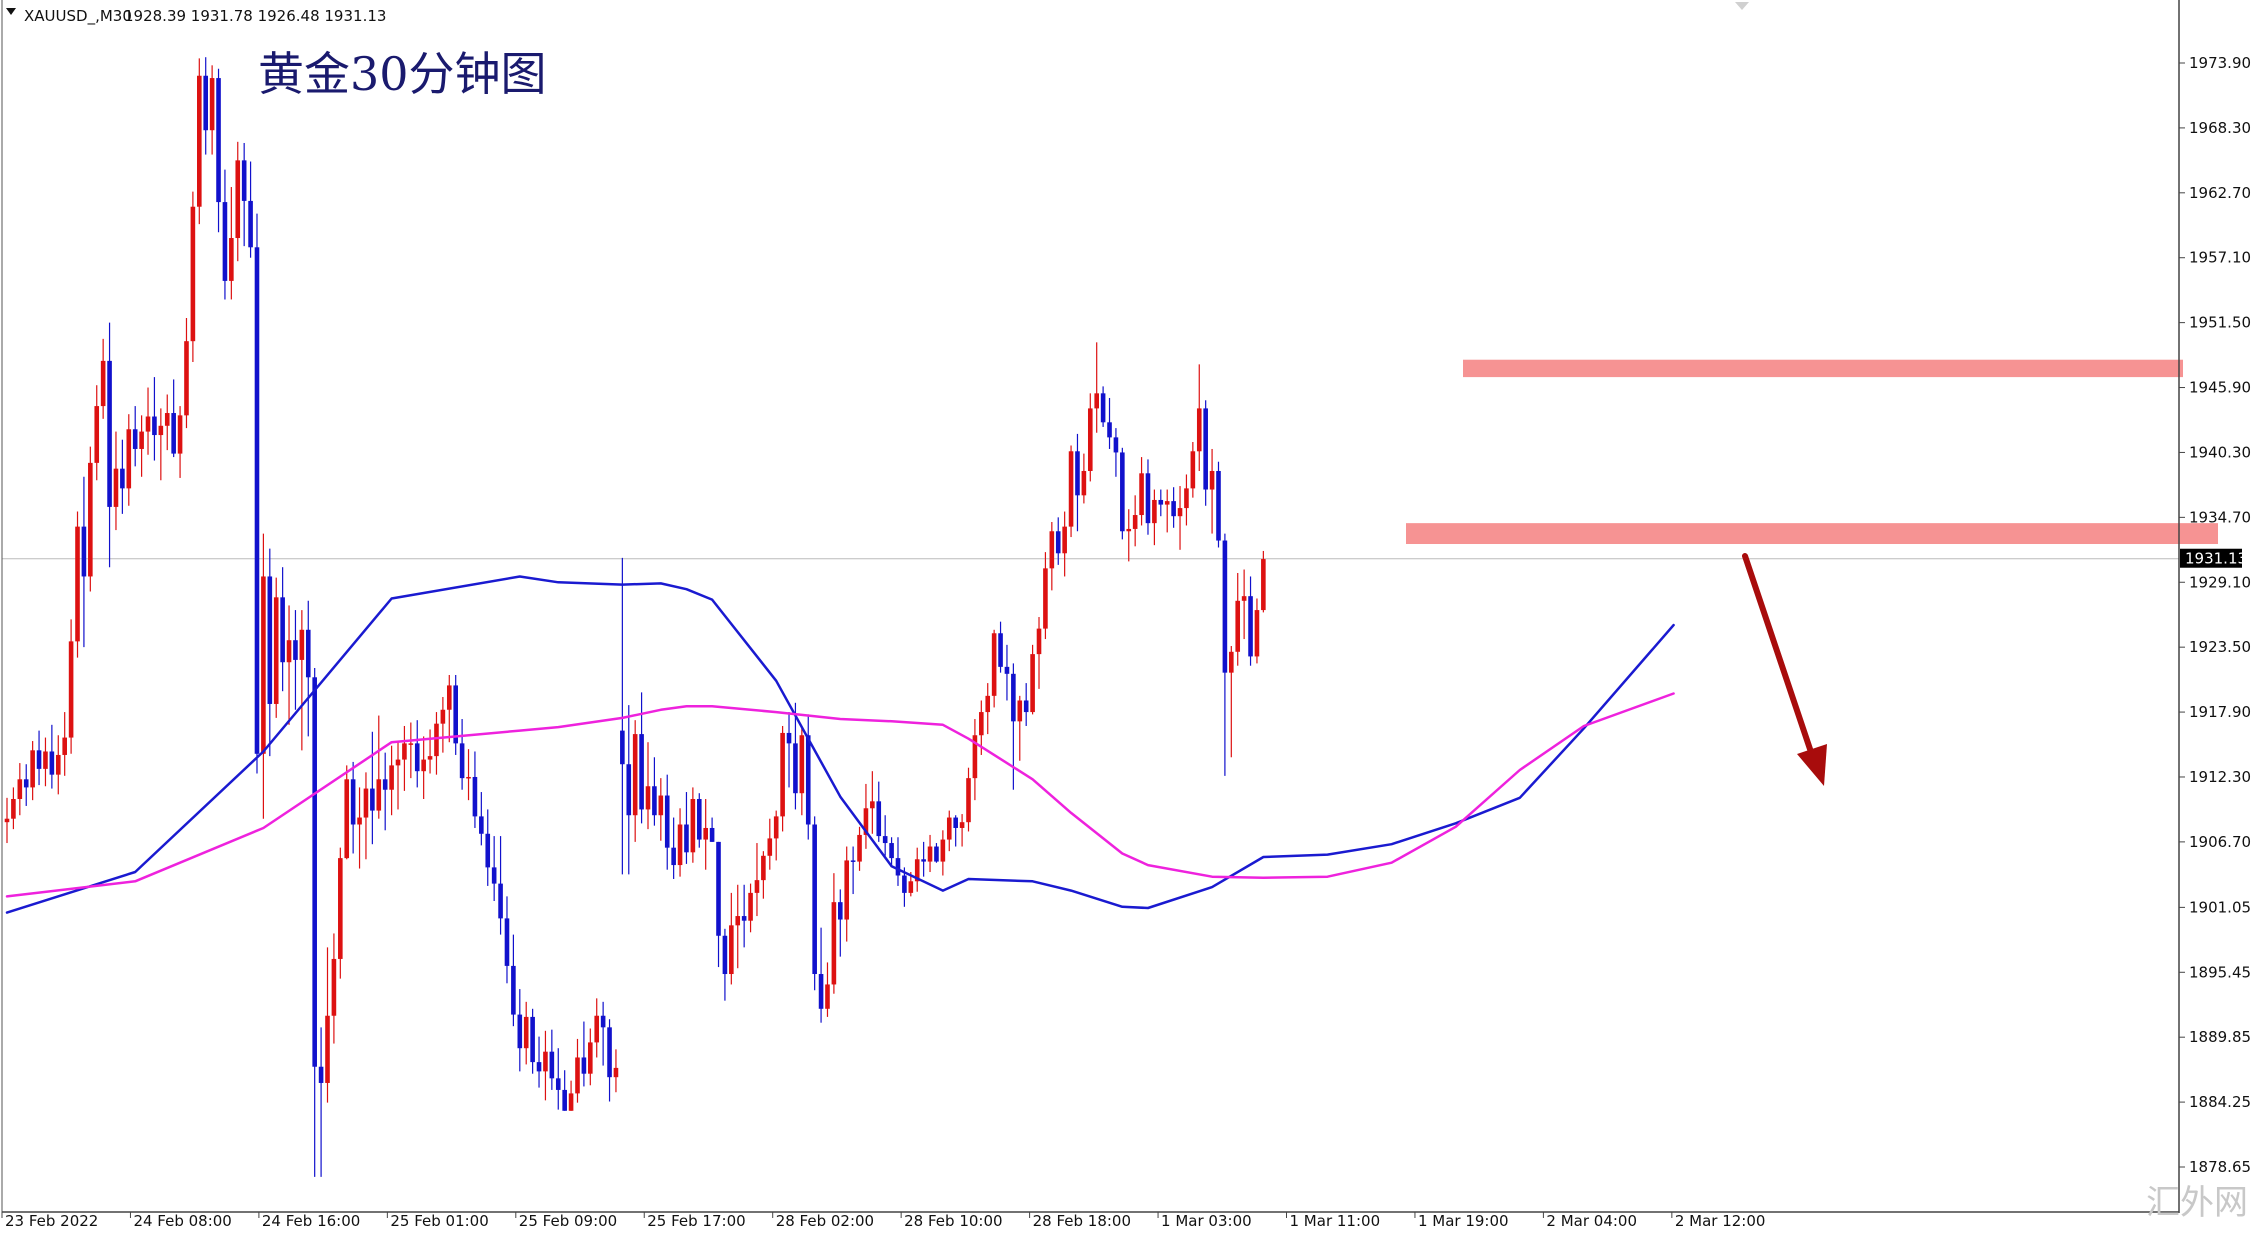  I want to click on y-tick-label: 1906.70, so click(2220, 842).